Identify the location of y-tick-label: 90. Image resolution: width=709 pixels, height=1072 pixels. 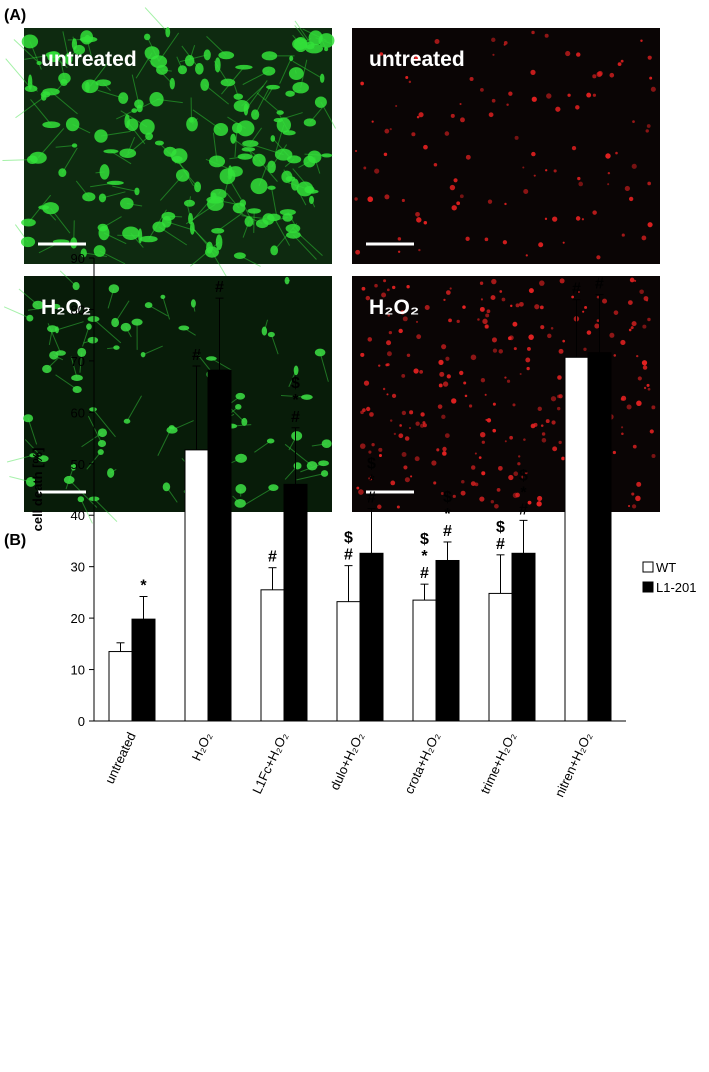
(78, 258).